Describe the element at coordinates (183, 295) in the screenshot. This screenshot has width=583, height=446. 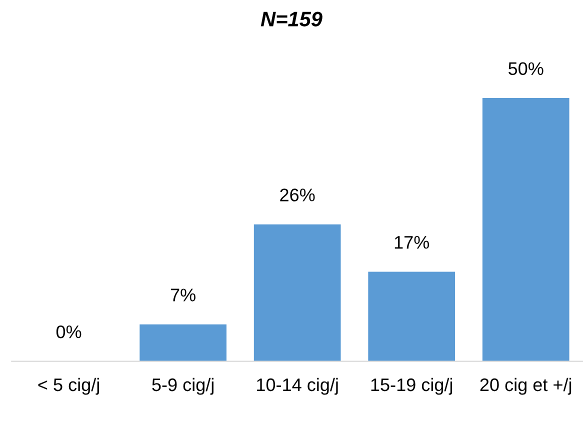
I see `data-label: 7%` at that location.